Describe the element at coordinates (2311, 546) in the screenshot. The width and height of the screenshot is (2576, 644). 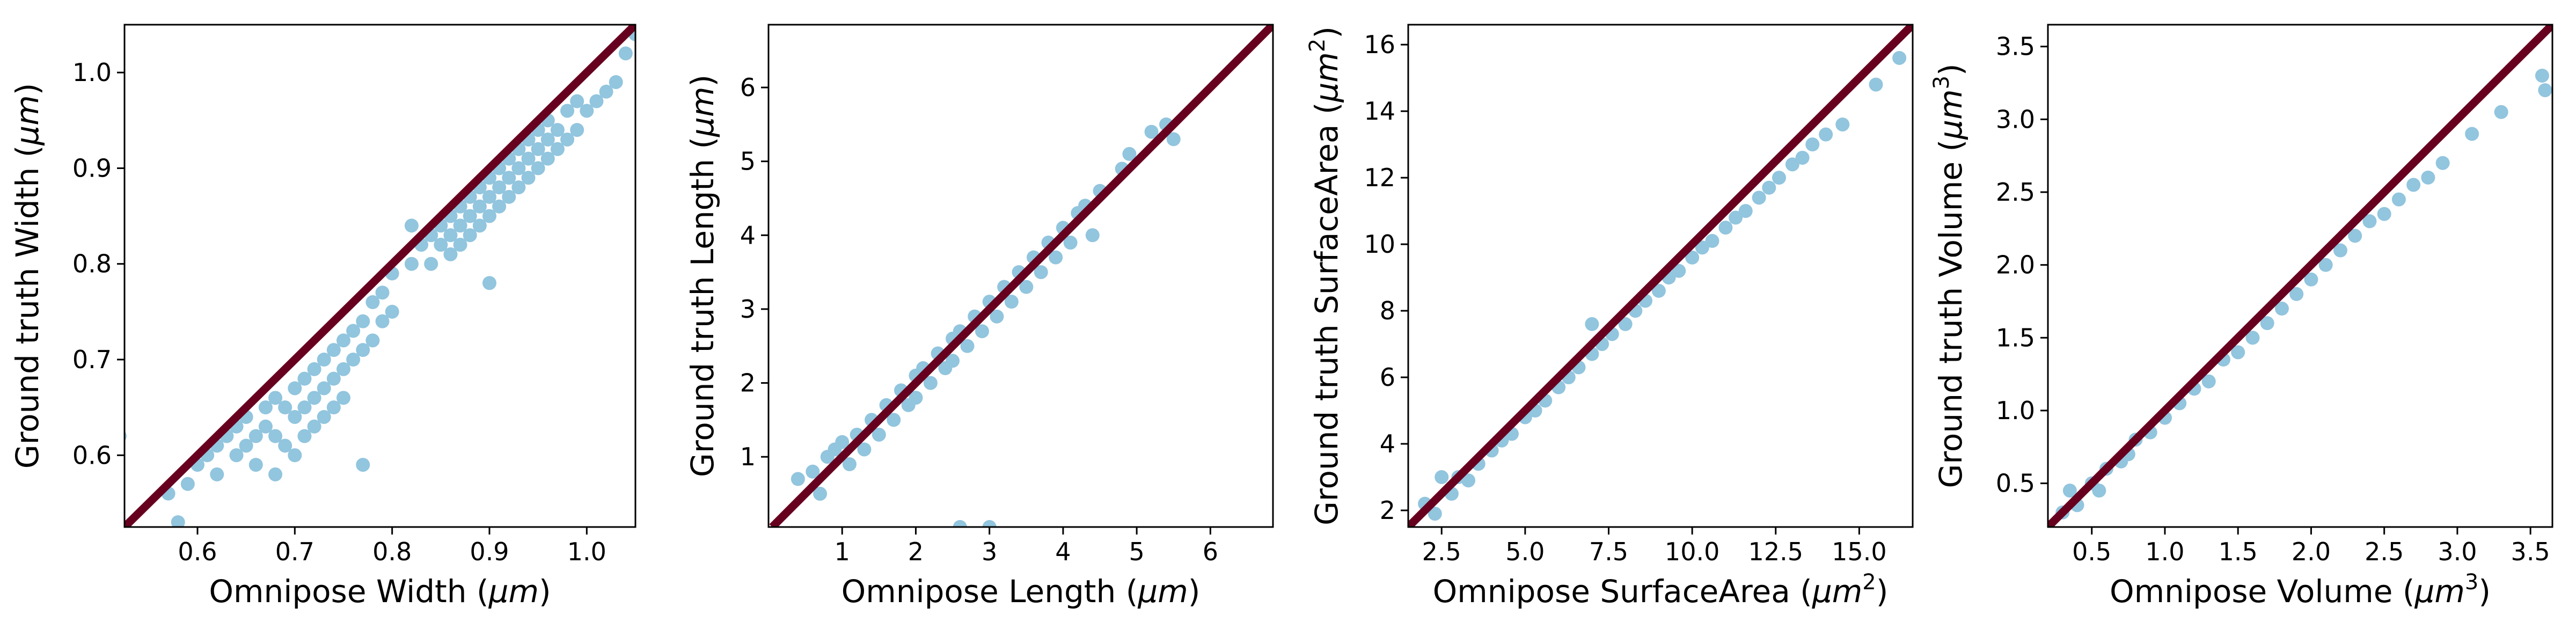
I see `volume-x-ticks: 0.5 1.0 1.5 2.0 2.5 3.0 3.5` at that location.